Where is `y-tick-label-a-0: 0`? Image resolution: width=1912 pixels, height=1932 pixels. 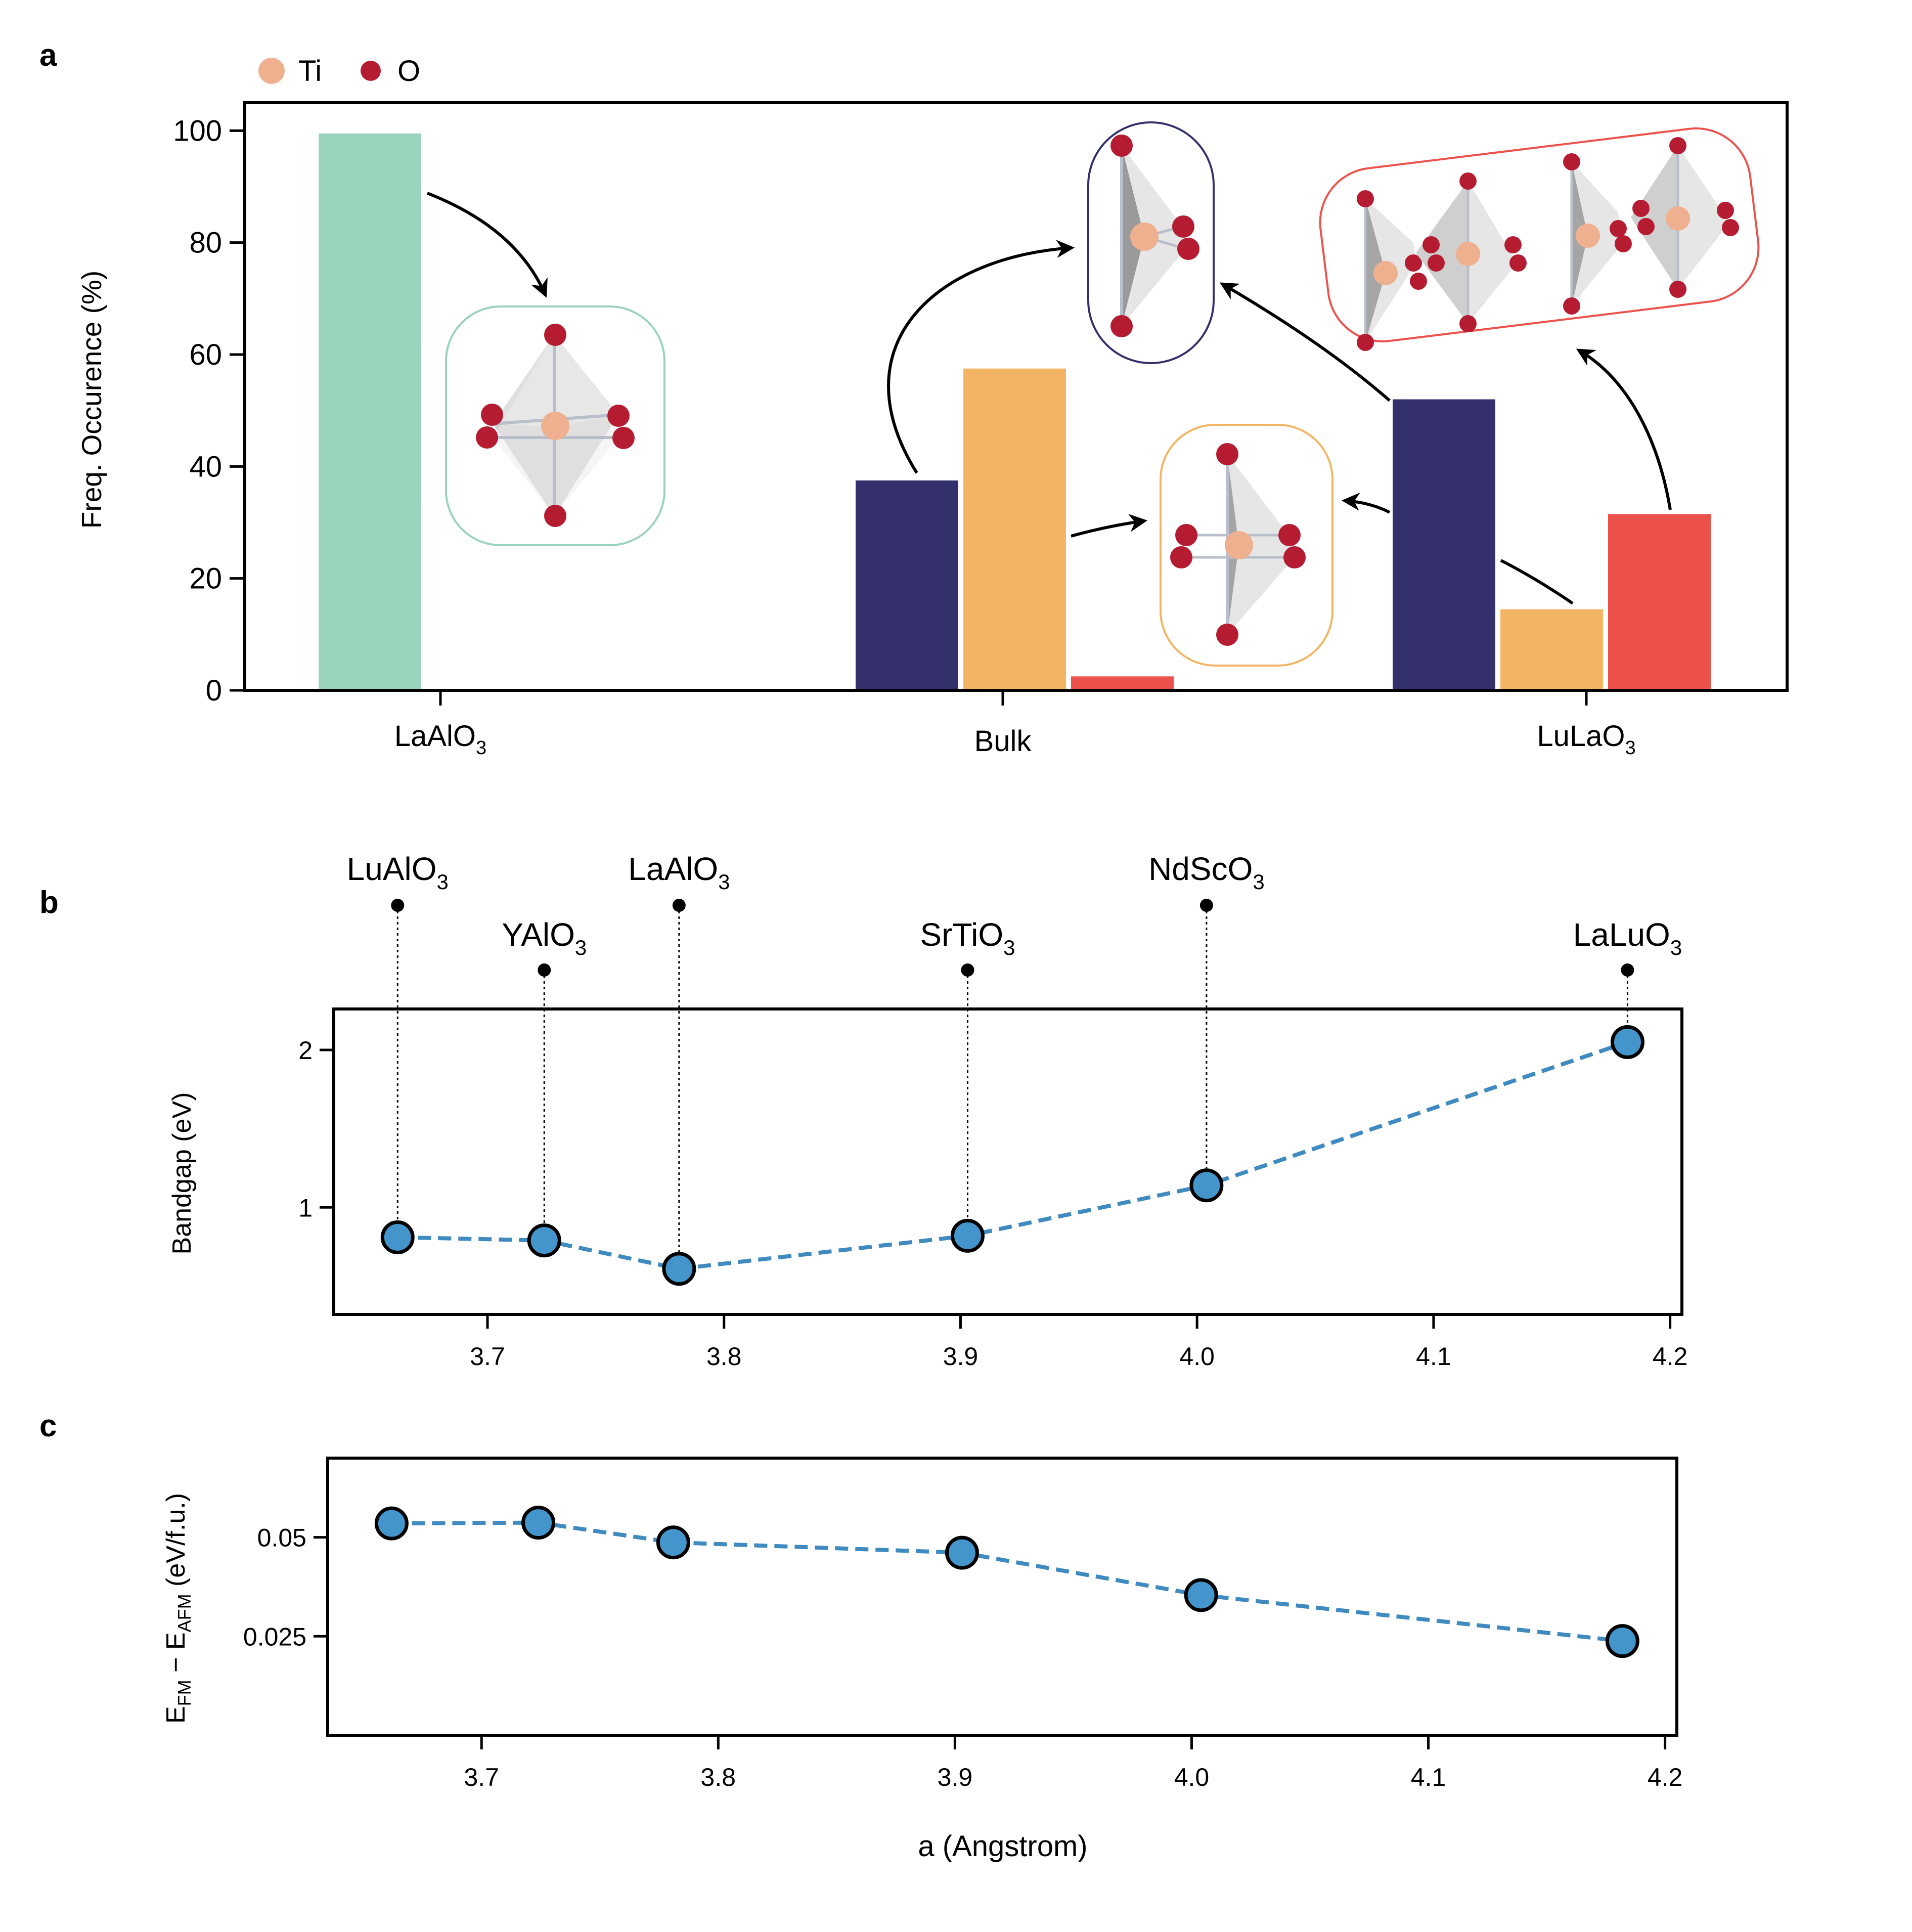
y-tick-label-a-0: 0 is located at coordinates (214, 690).